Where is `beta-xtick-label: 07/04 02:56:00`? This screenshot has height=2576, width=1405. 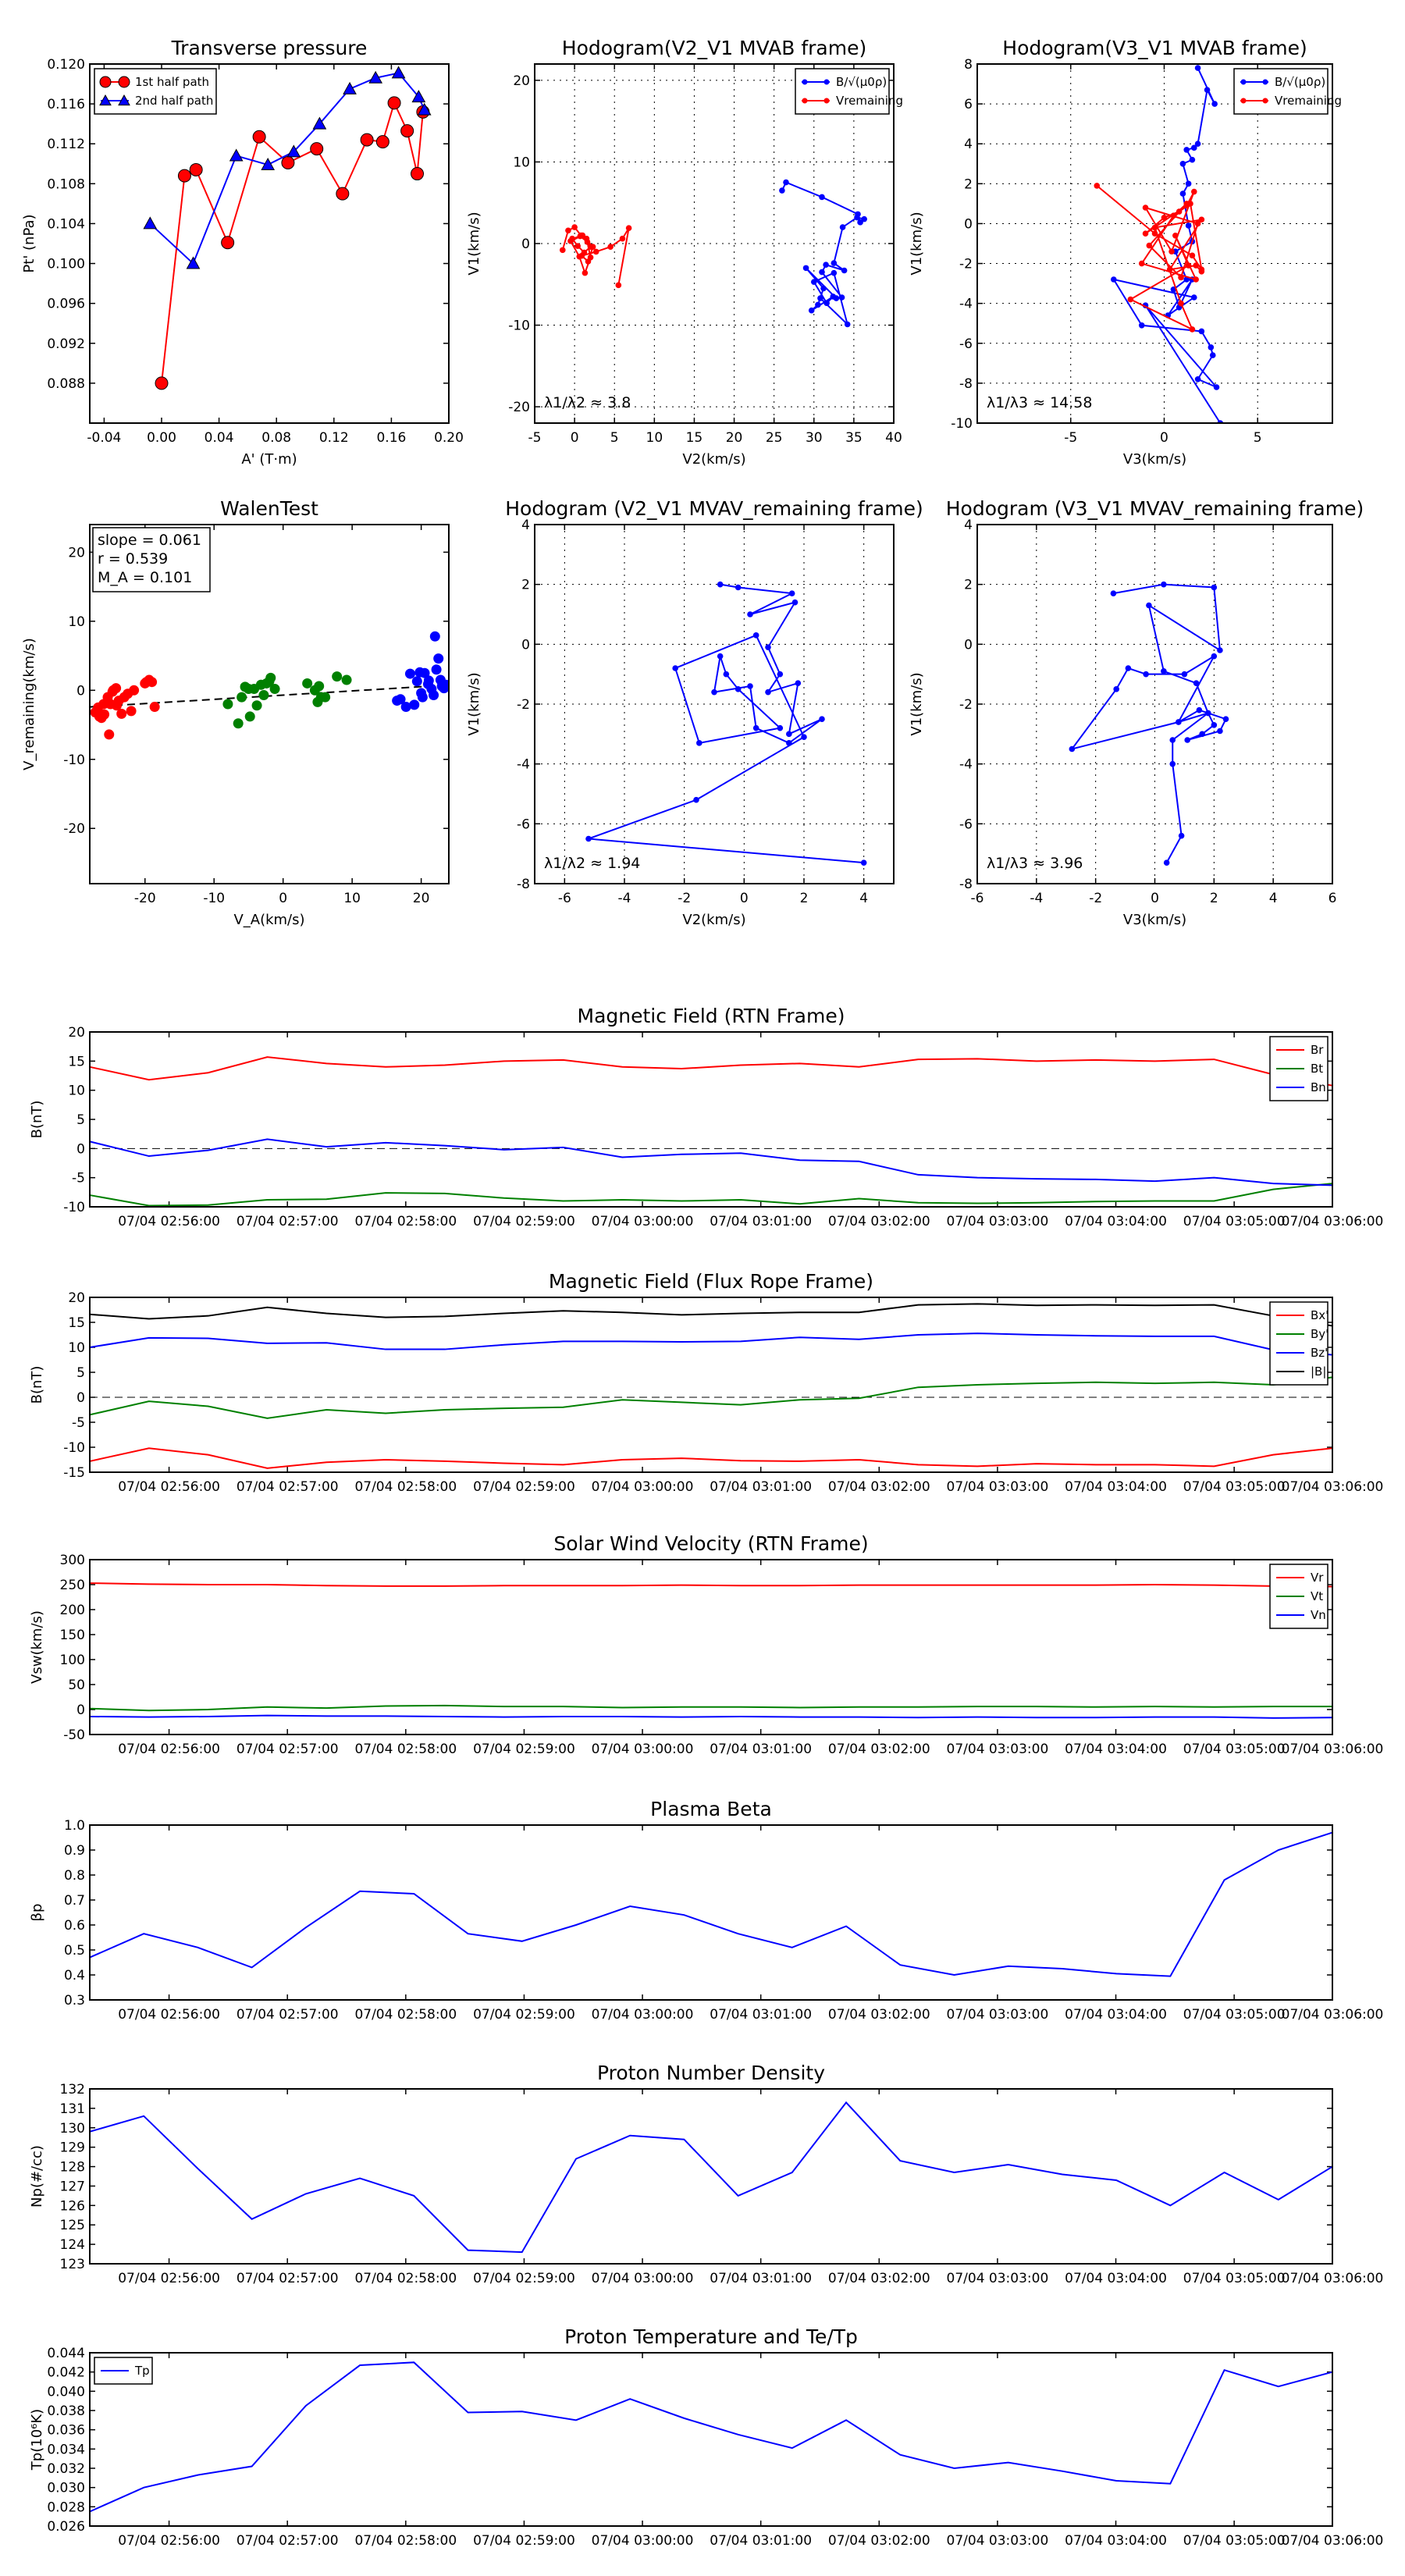
beta-xtick-label: 07/04 02:56:00 is located at coordinates (169, 2015).